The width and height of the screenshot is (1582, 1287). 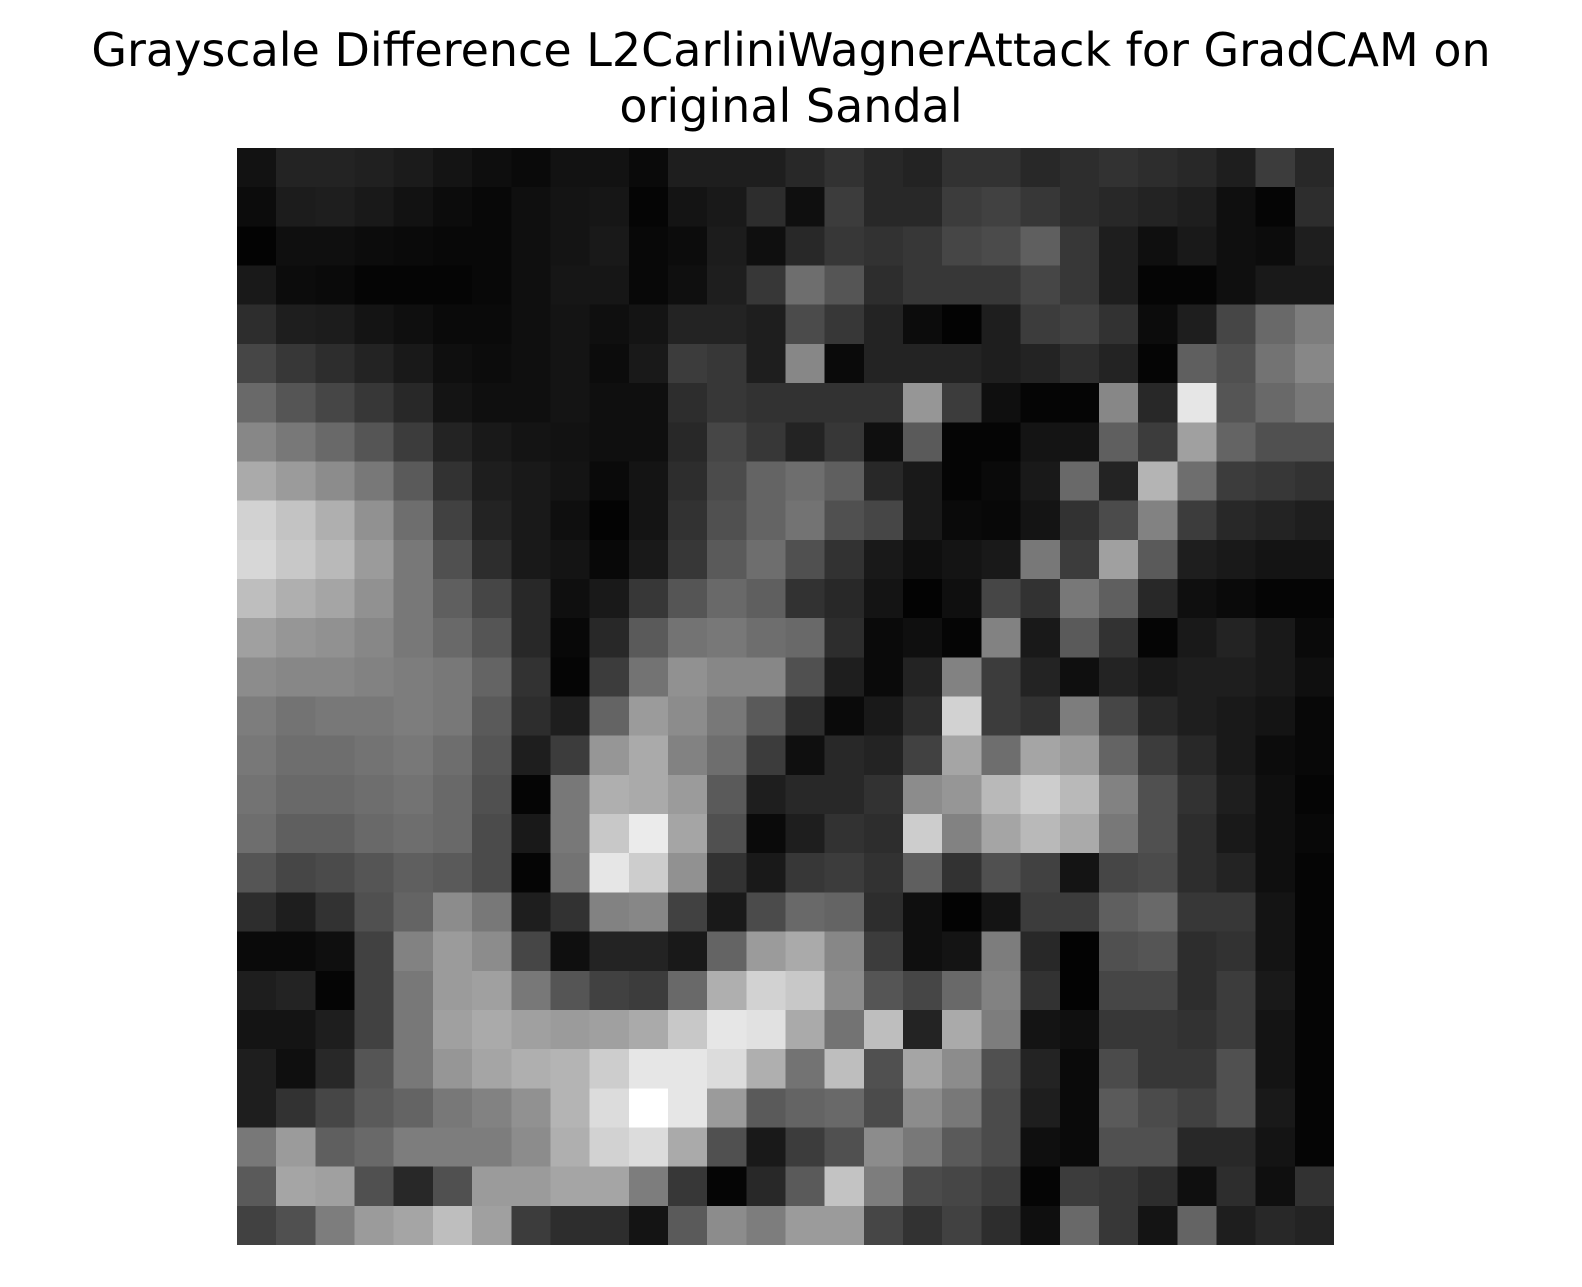 I want to click on heatmap-cell-r21-c12, so click(x=727, y=990).